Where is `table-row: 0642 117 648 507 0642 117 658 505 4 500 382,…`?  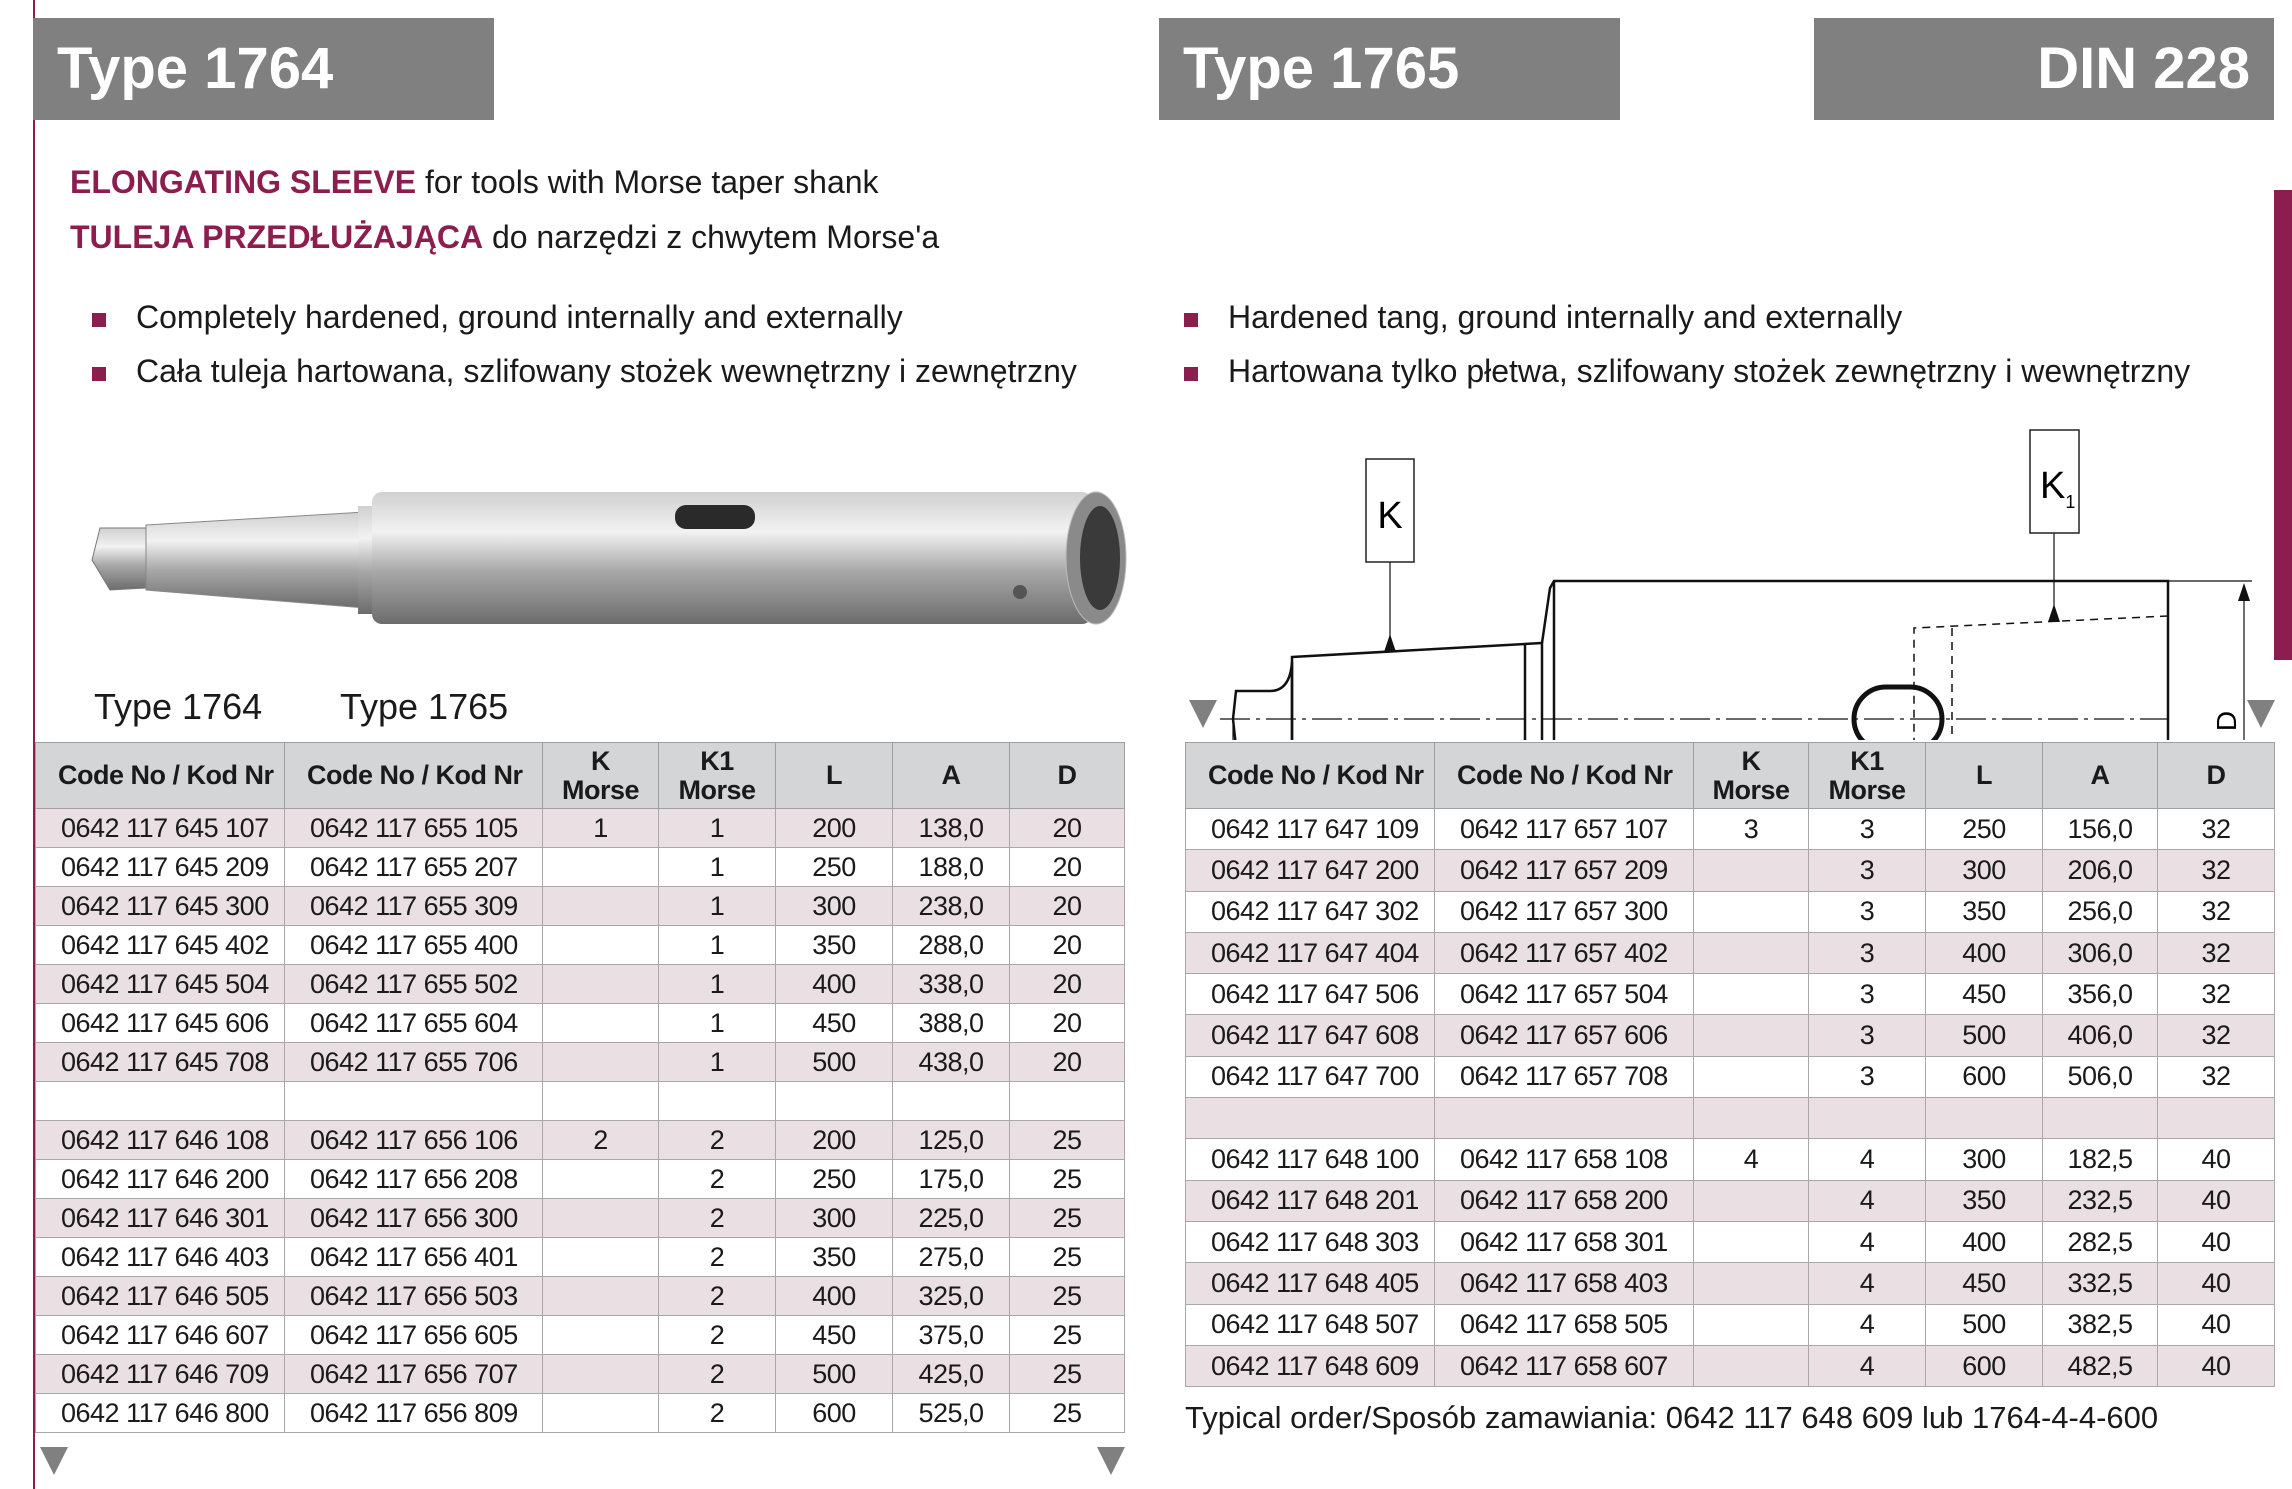
table-row: 0642 117 648 507 0642 117 658 505 4 500 382,… is located at coordinates (1730, 1324).